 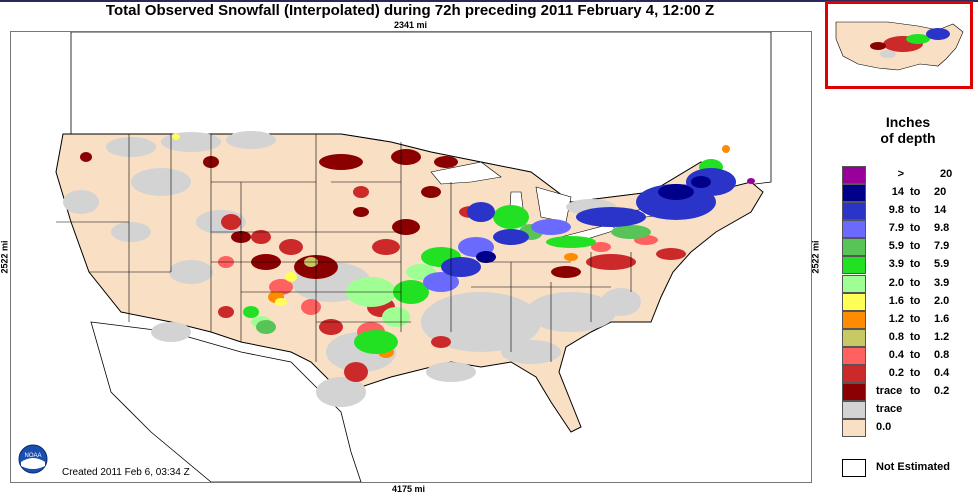 I want to click on distance-label-right: 2522 mi, so click(x=815, y=257).